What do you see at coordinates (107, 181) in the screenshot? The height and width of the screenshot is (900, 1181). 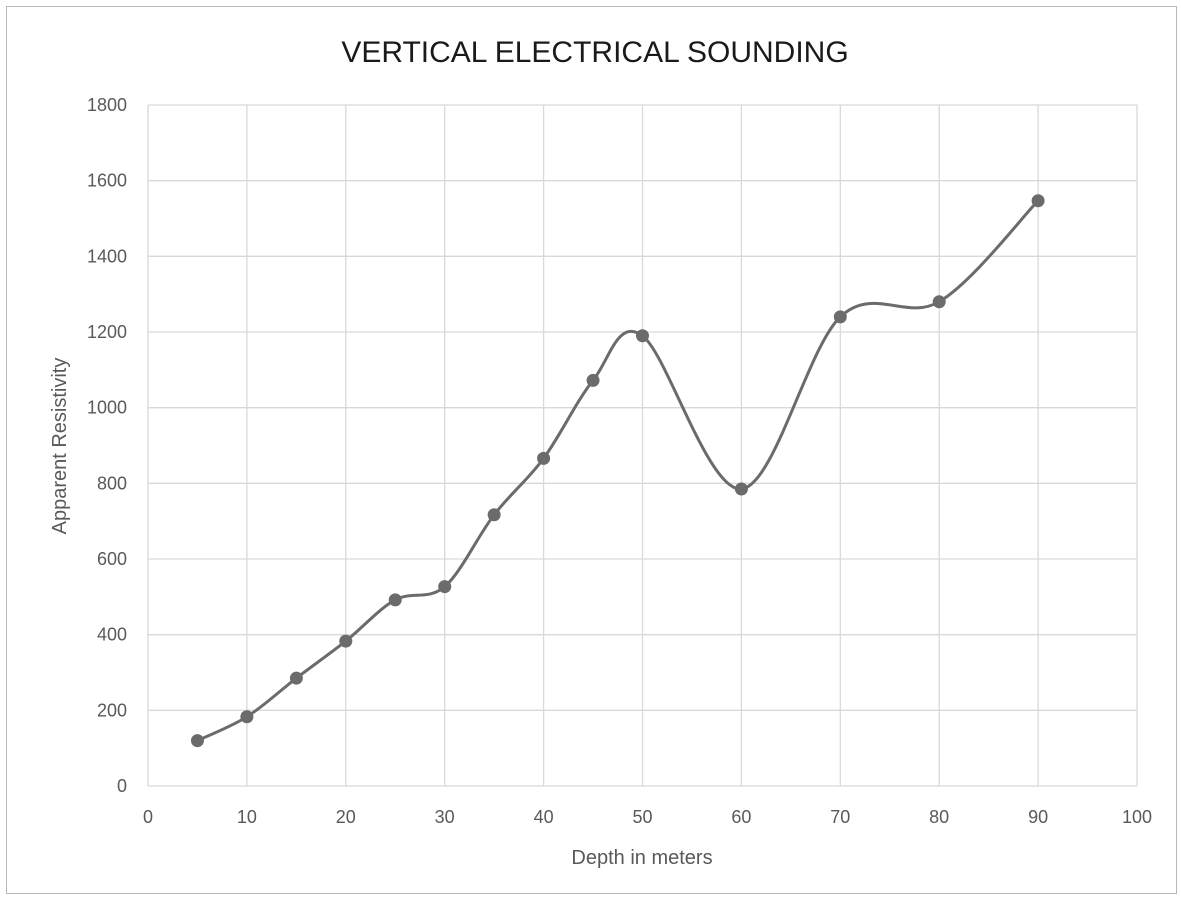 I see `y-tick-label: 1600` at bounding box center [107, 181].